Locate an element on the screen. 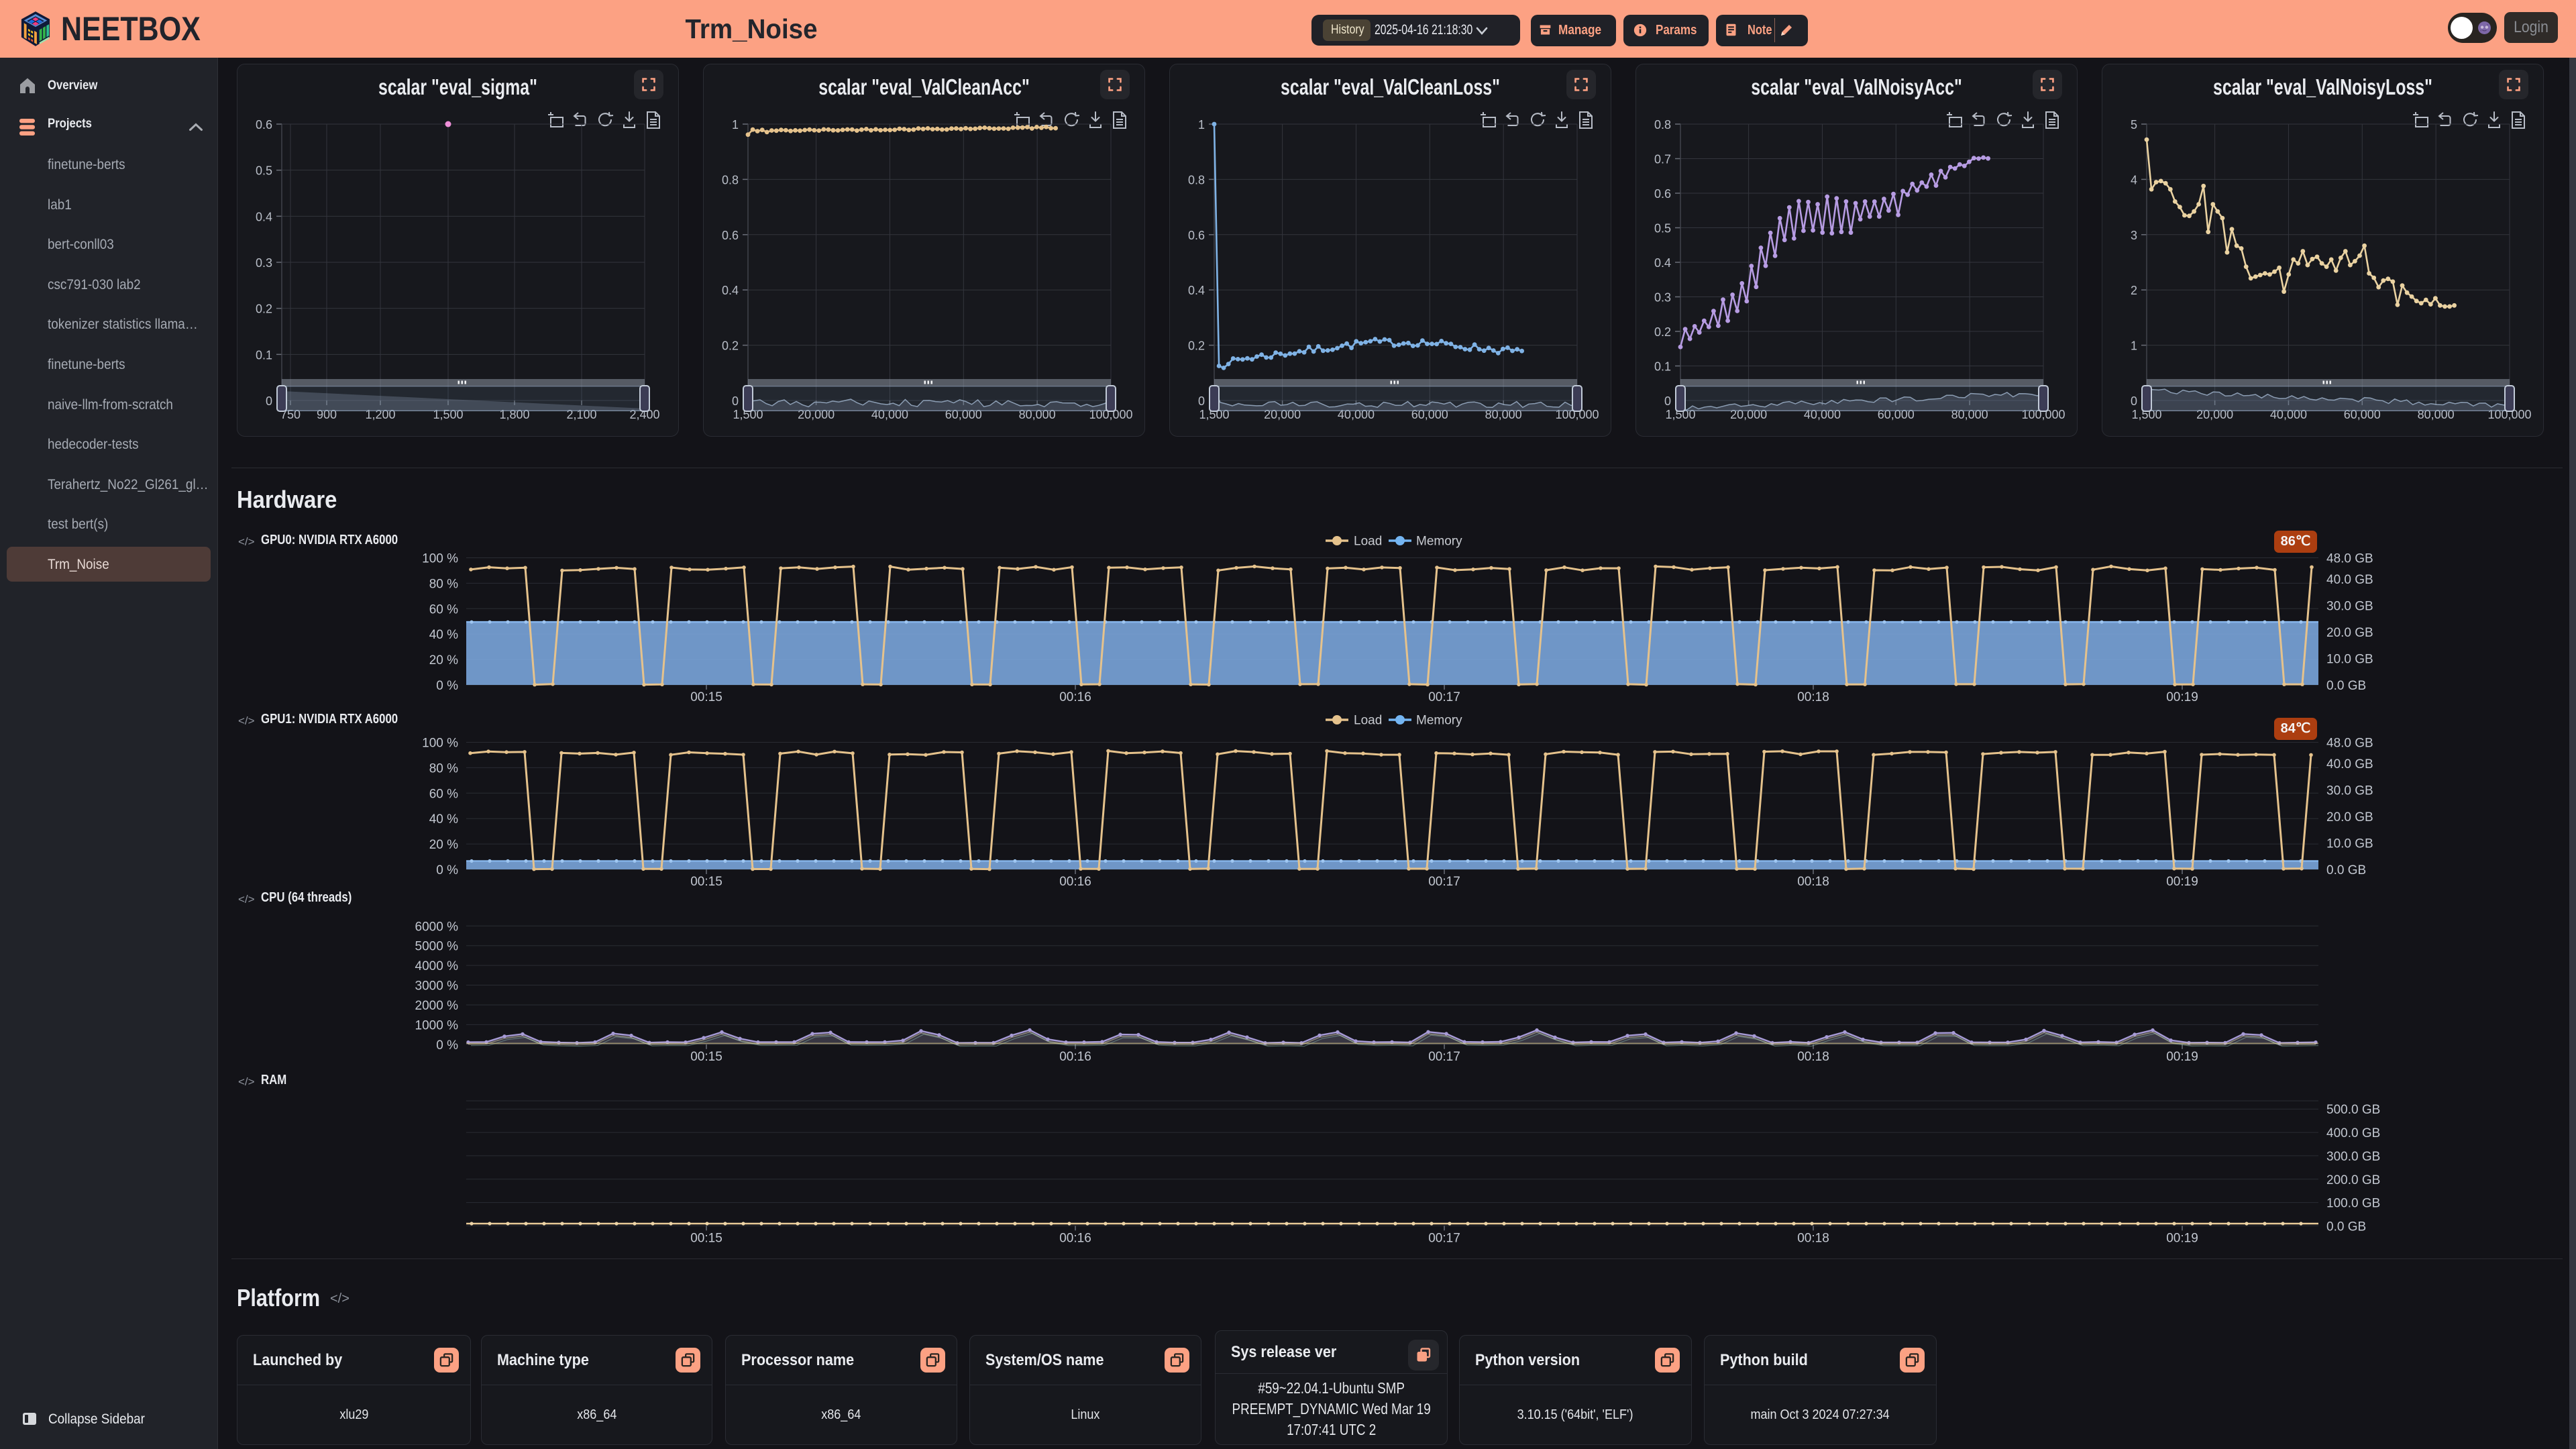 Image resolution: width=2576 pixels, height=1449 pixels. svg-text: 6000 % is located at coordinates (437, 927).